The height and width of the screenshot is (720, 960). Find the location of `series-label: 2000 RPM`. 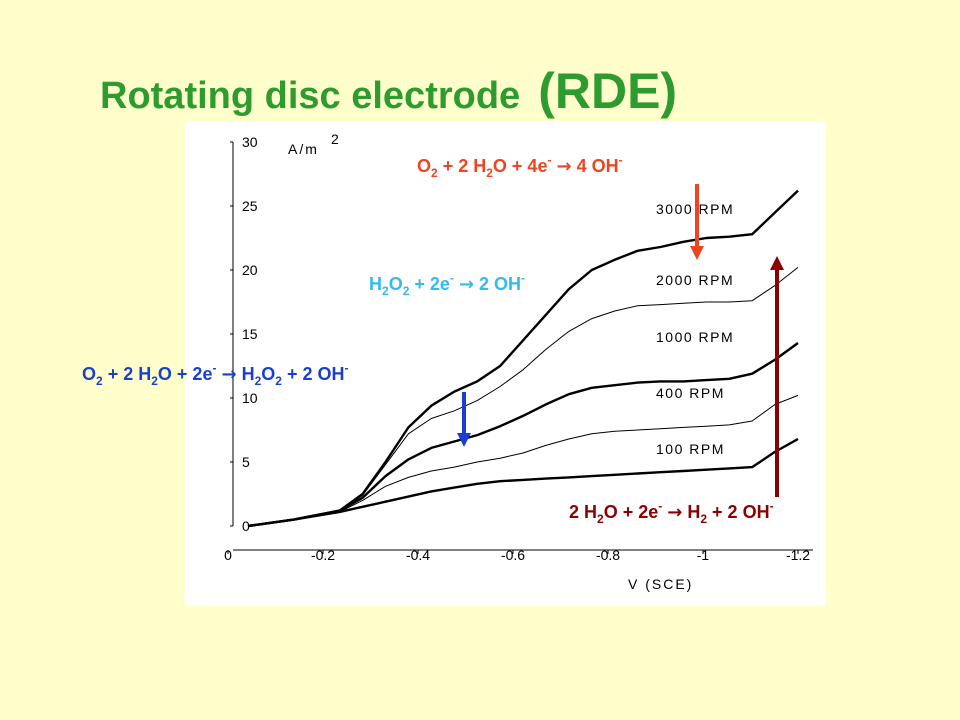

series-label: 2000 RPM is located at coordinates (695, 280).